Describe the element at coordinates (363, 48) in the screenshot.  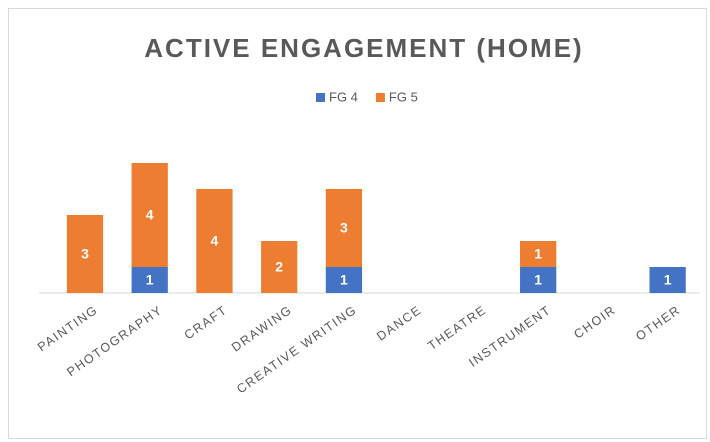
I see `chart-title: ACTIVE ENGAGEMENT (HOME)` at that location.